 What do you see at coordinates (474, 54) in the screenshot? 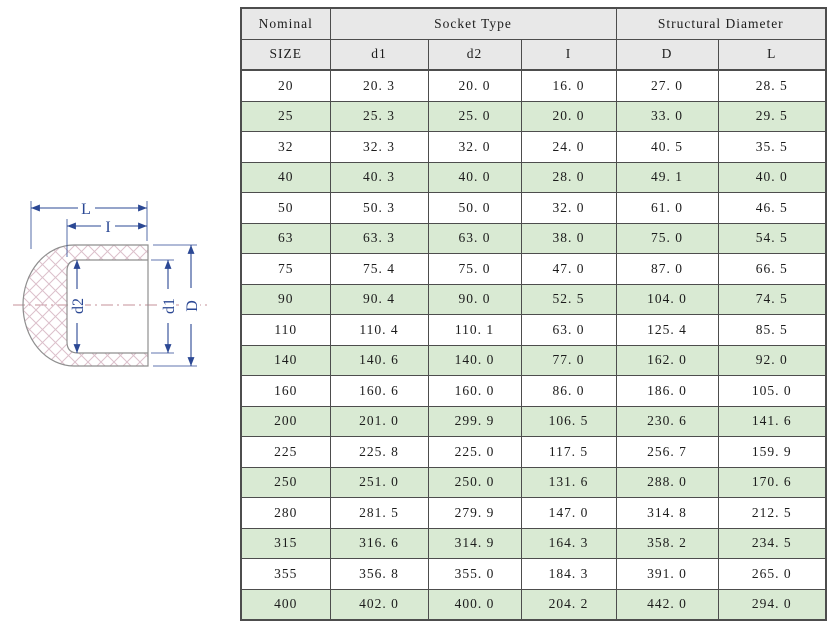
I see `header-d2: d2` at bounding box center [474, 54].